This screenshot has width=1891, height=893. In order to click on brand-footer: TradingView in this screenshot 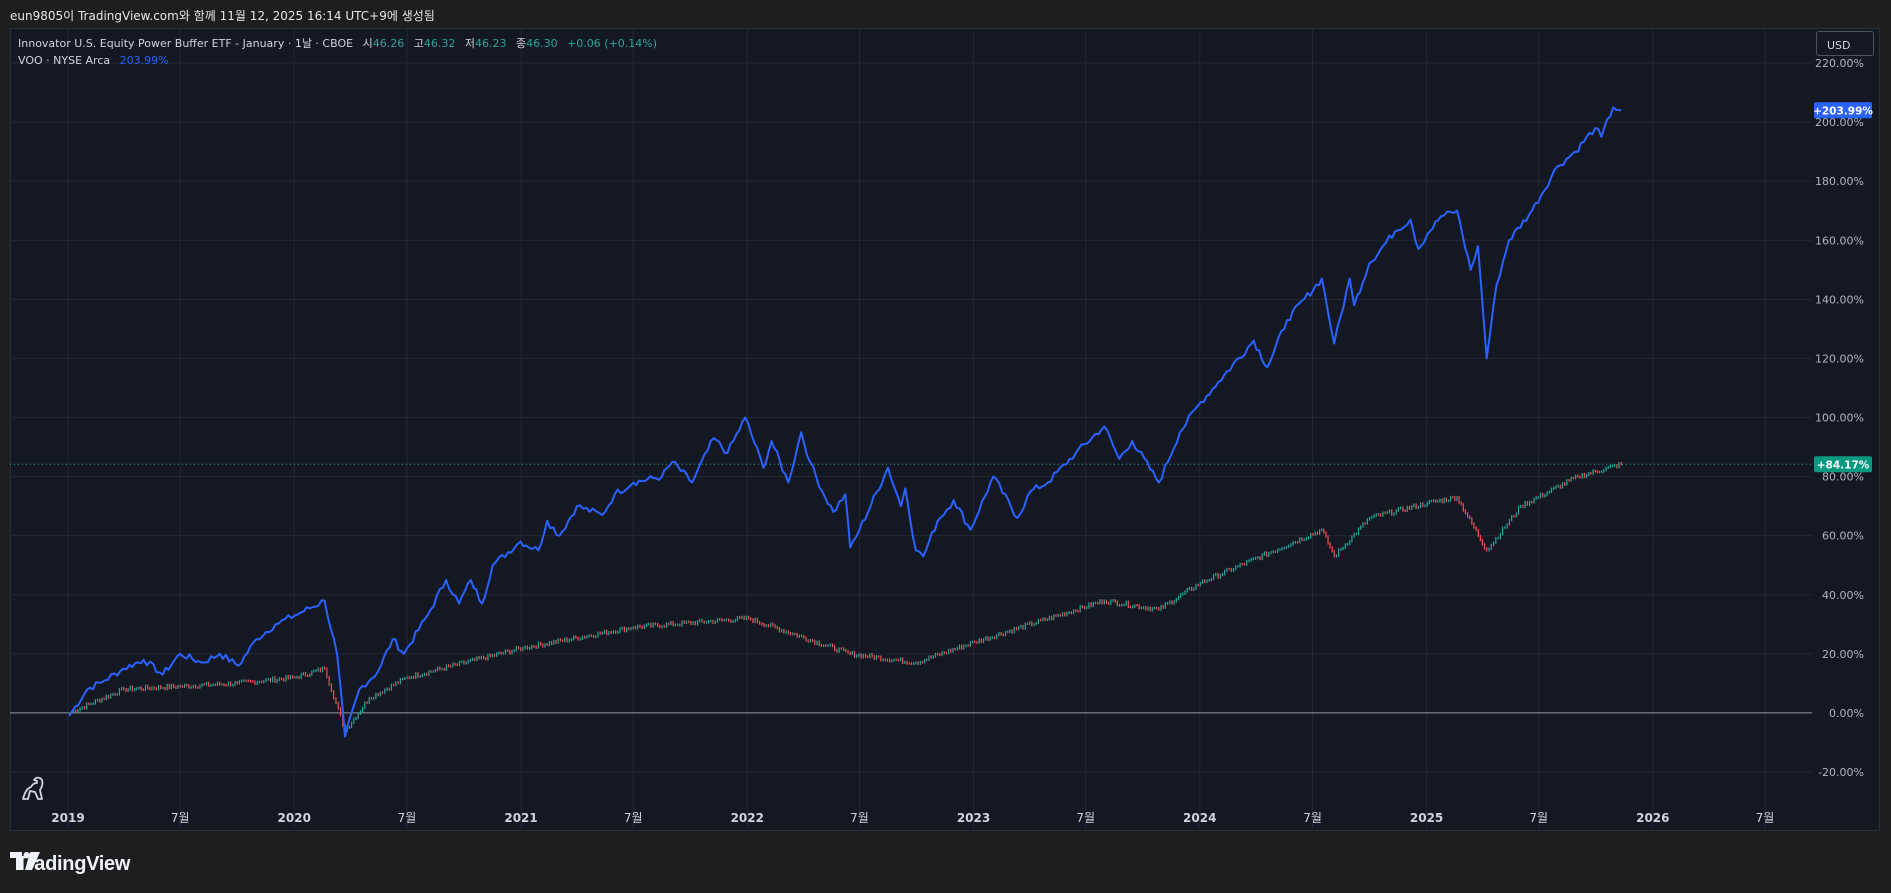, I will do `click(70, 864)`.